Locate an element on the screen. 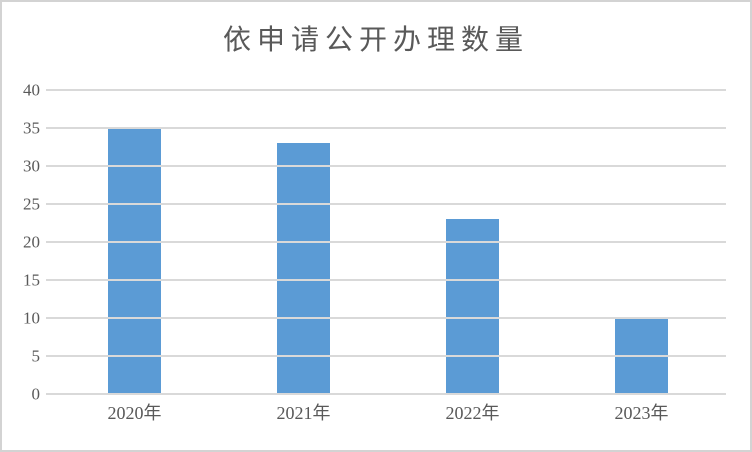 Image resolution: width=752 pixels, height=452 pixels. x-axis-label: 2022年 is located at coordinates (472, 413).